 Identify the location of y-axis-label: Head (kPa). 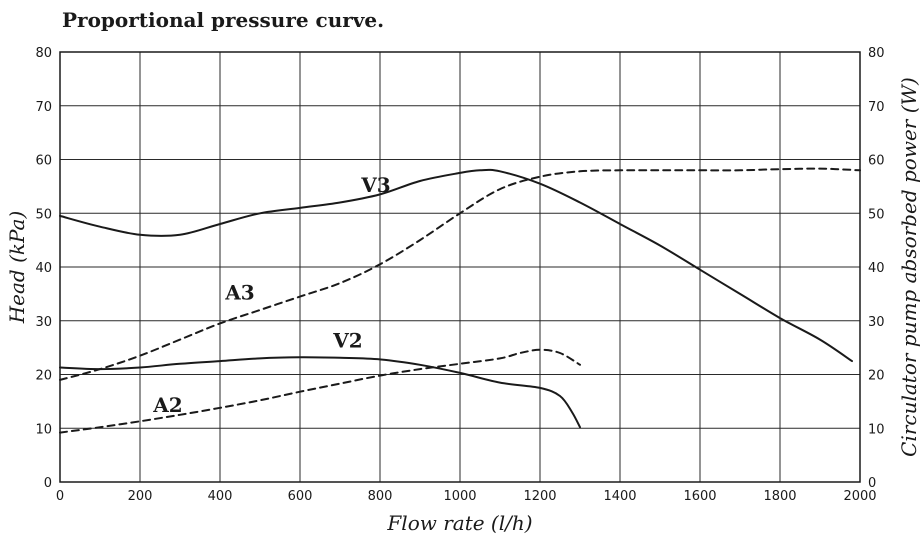
(17, 268).